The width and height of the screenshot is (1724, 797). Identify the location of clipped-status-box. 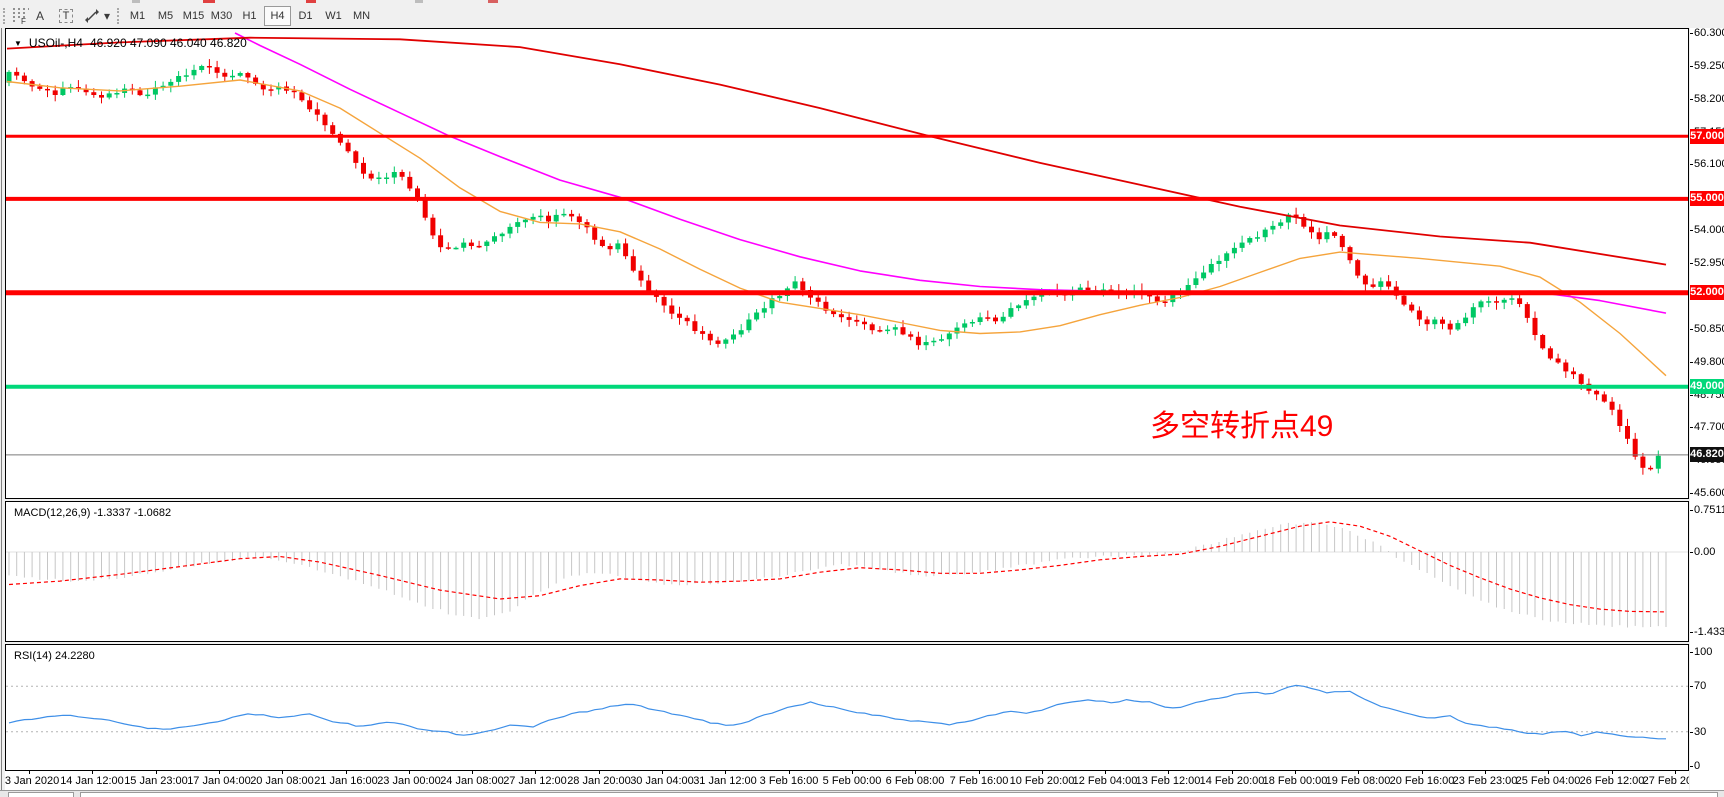
(899, 794).